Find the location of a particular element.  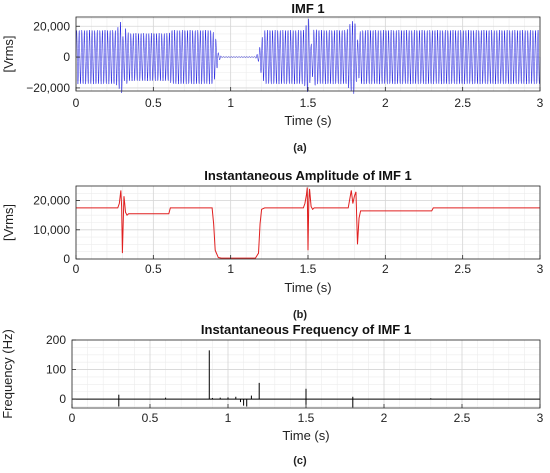

y-tick-label: 100 is located at coordinates (56, 370).